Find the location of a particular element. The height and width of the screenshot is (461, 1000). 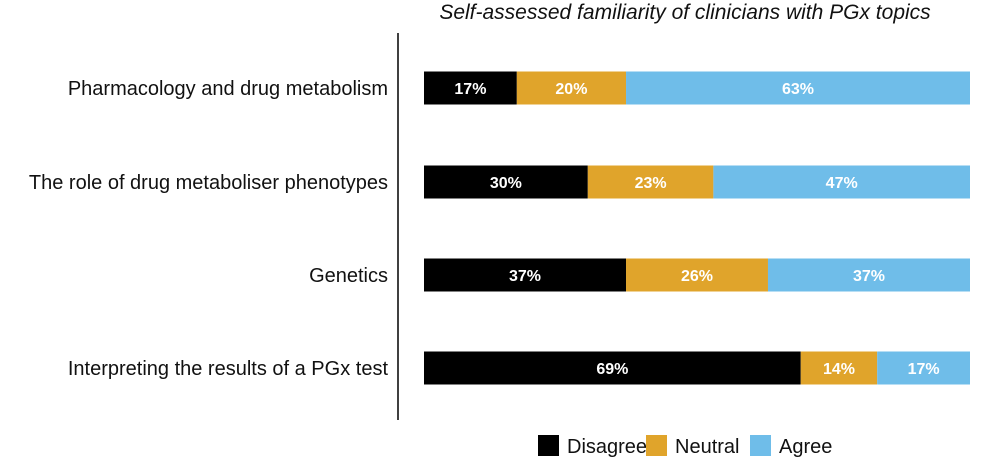

data-label-disagree: 30% is located at coordinates (506, 183).